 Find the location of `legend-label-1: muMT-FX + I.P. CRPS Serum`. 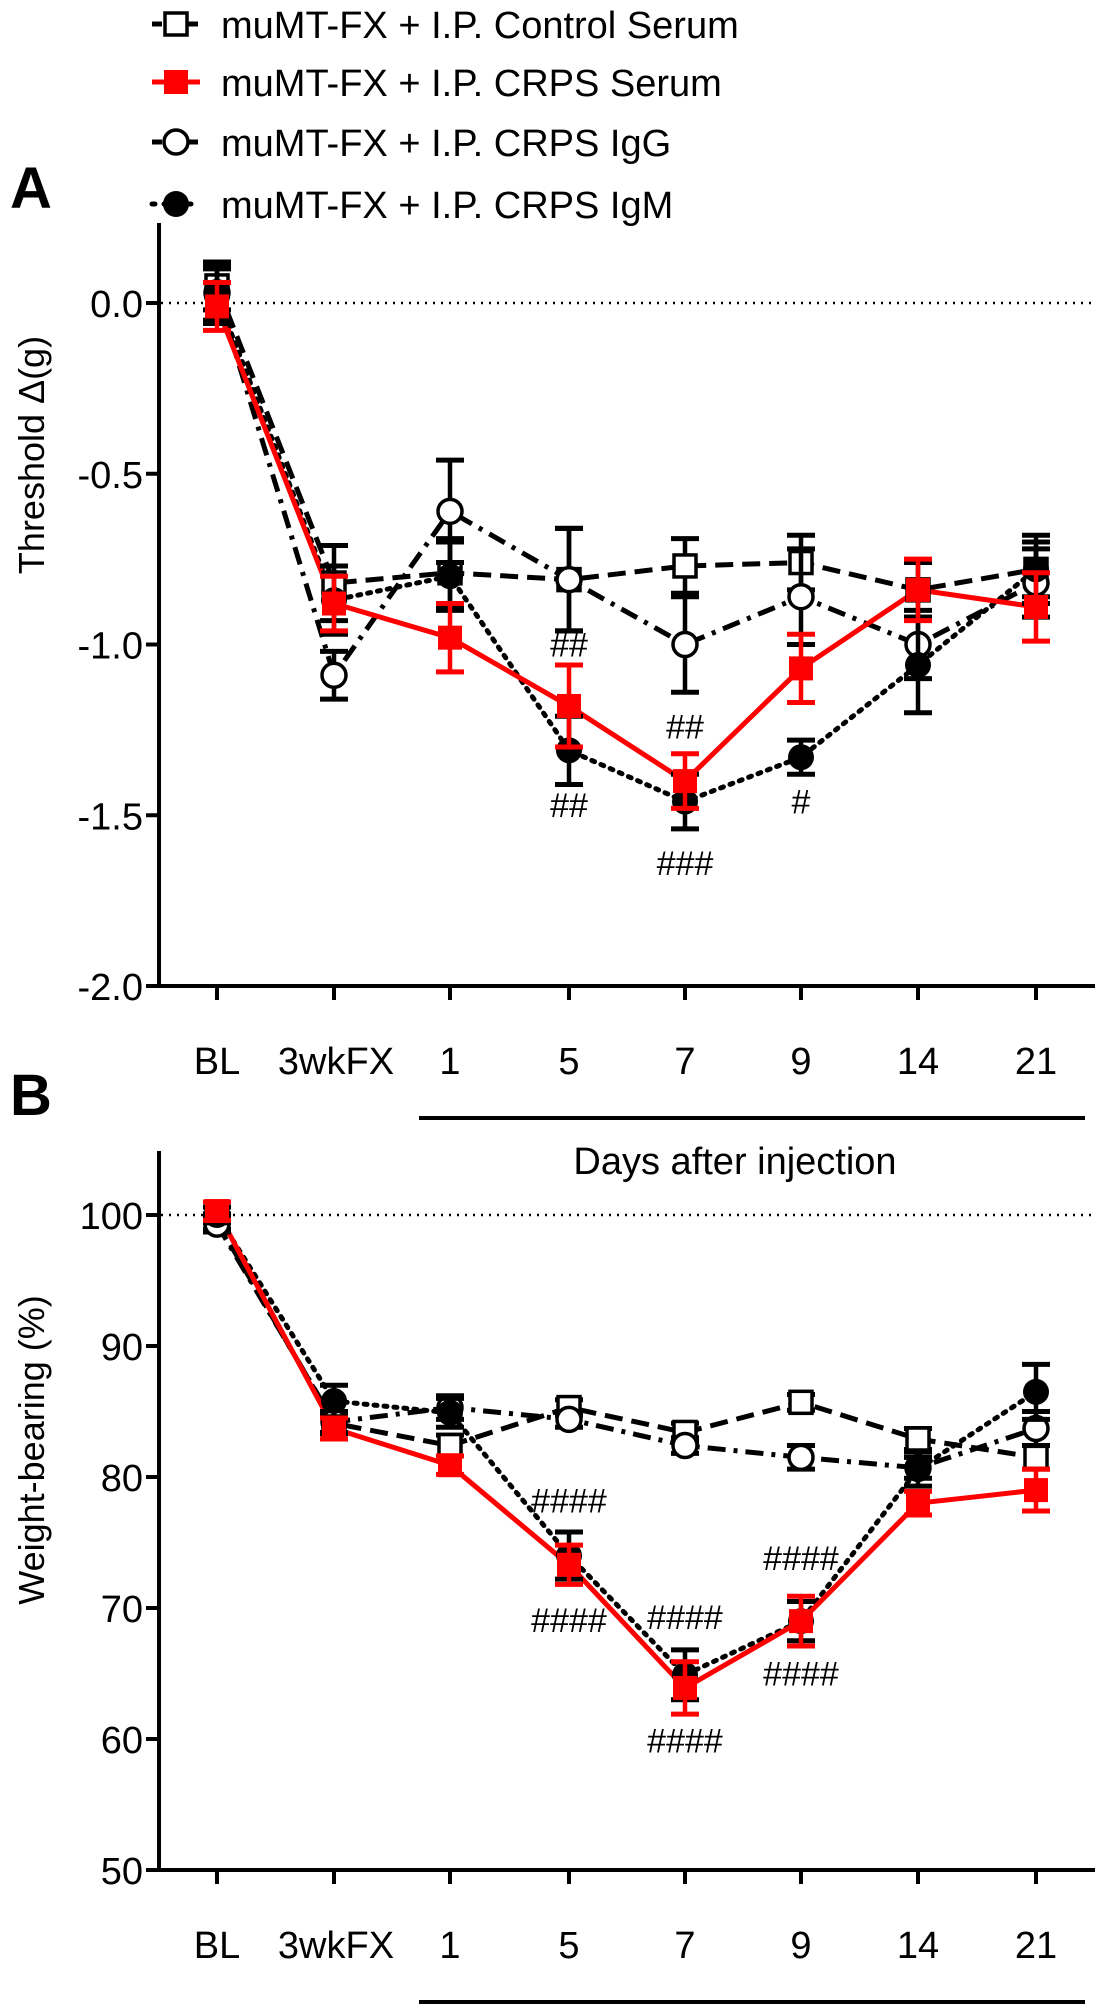

legend-label-1: muMT-FX + I.P. CRPS Serum is located at coordinates (471, 84).